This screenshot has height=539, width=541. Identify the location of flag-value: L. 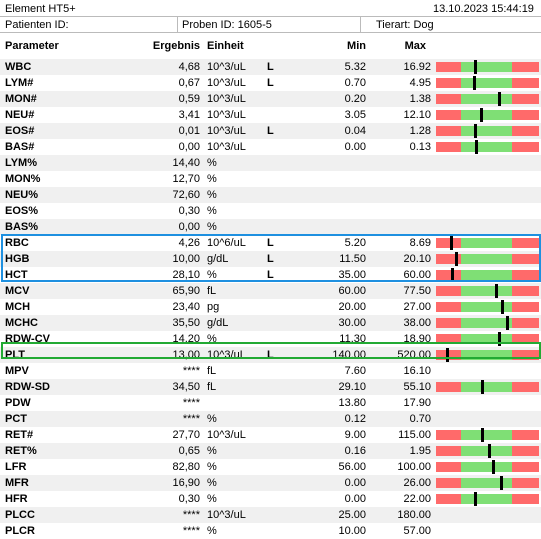
(270, 275).